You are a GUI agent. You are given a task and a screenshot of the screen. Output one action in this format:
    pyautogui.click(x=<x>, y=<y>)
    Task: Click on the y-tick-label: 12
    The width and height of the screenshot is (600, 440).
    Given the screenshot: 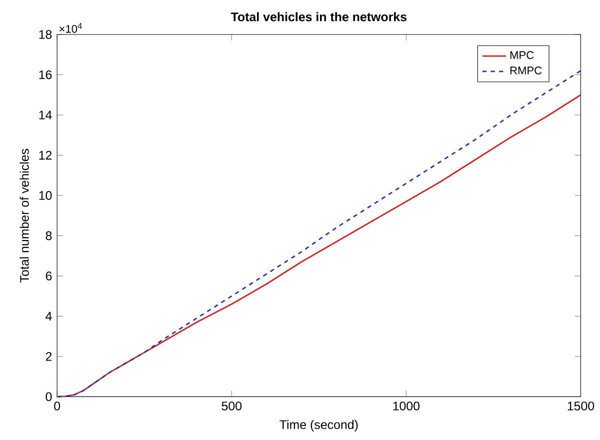 What is the action you would take?
    pyautogui.click(x=45, y=155)
    